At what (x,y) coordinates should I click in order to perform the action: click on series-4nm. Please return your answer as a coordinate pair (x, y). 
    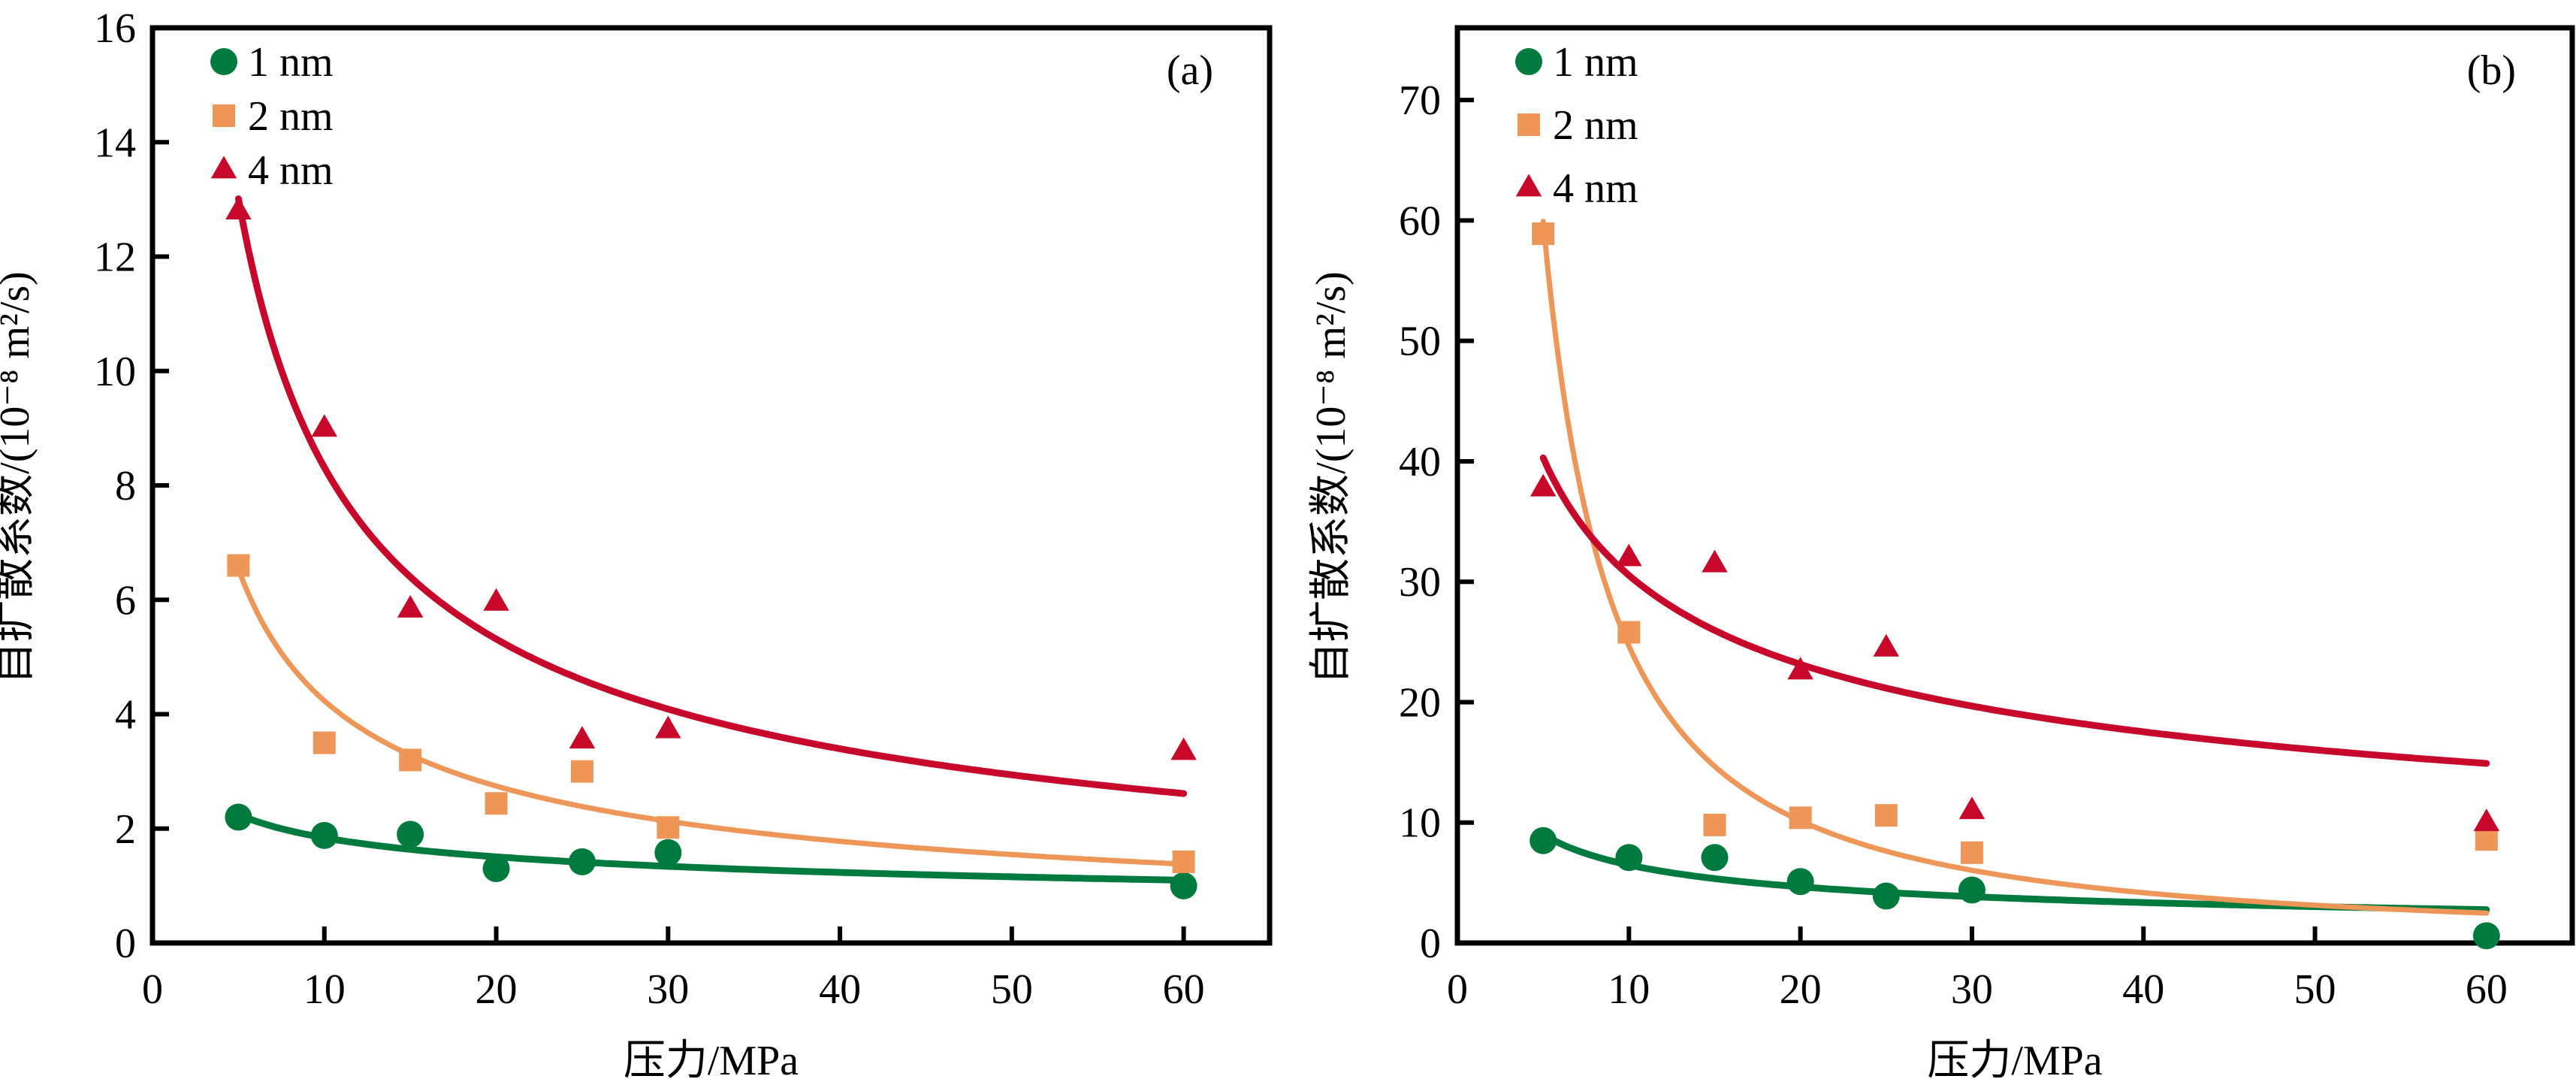
    Looking at the image, I should click on (2015, 652).